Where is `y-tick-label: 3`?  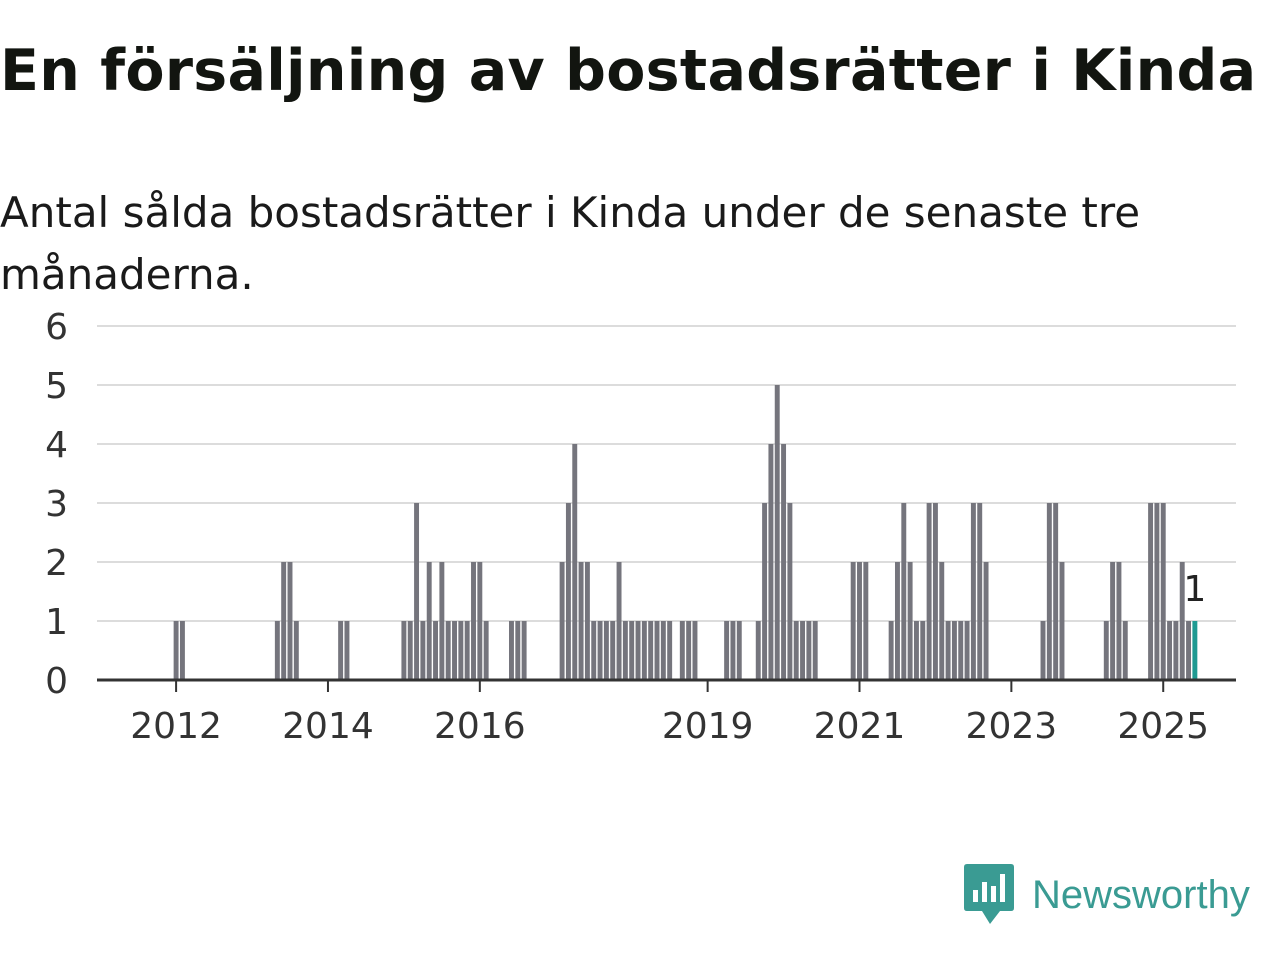 y-tick-label: 3 is located at coordinates (56, 504).